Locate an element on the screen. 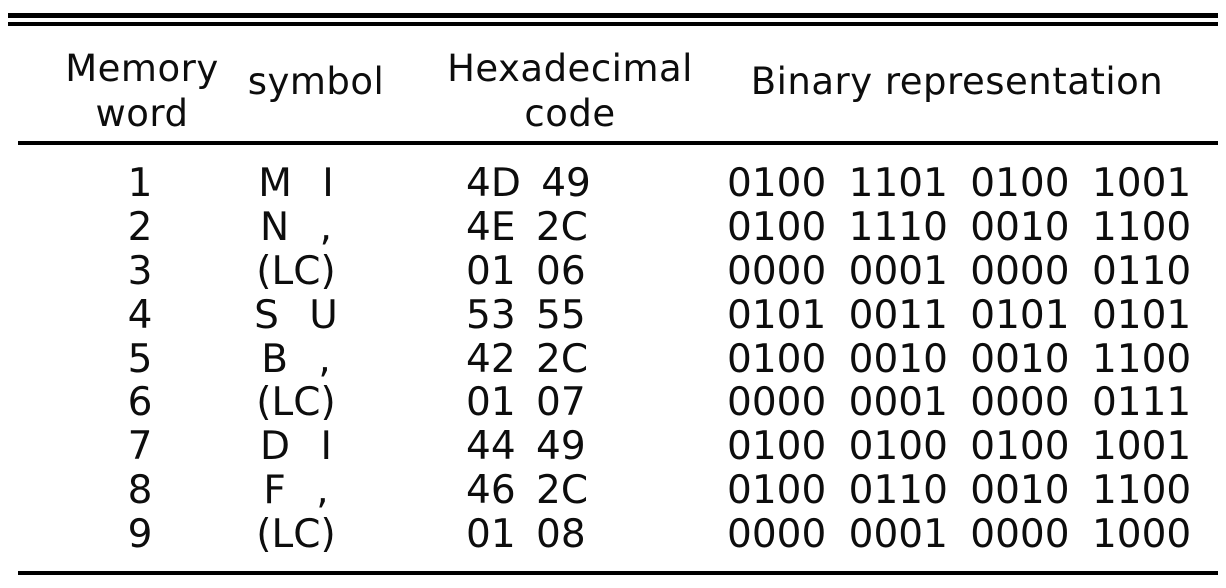  header-line: Memory is located at coordinates (142, 68).